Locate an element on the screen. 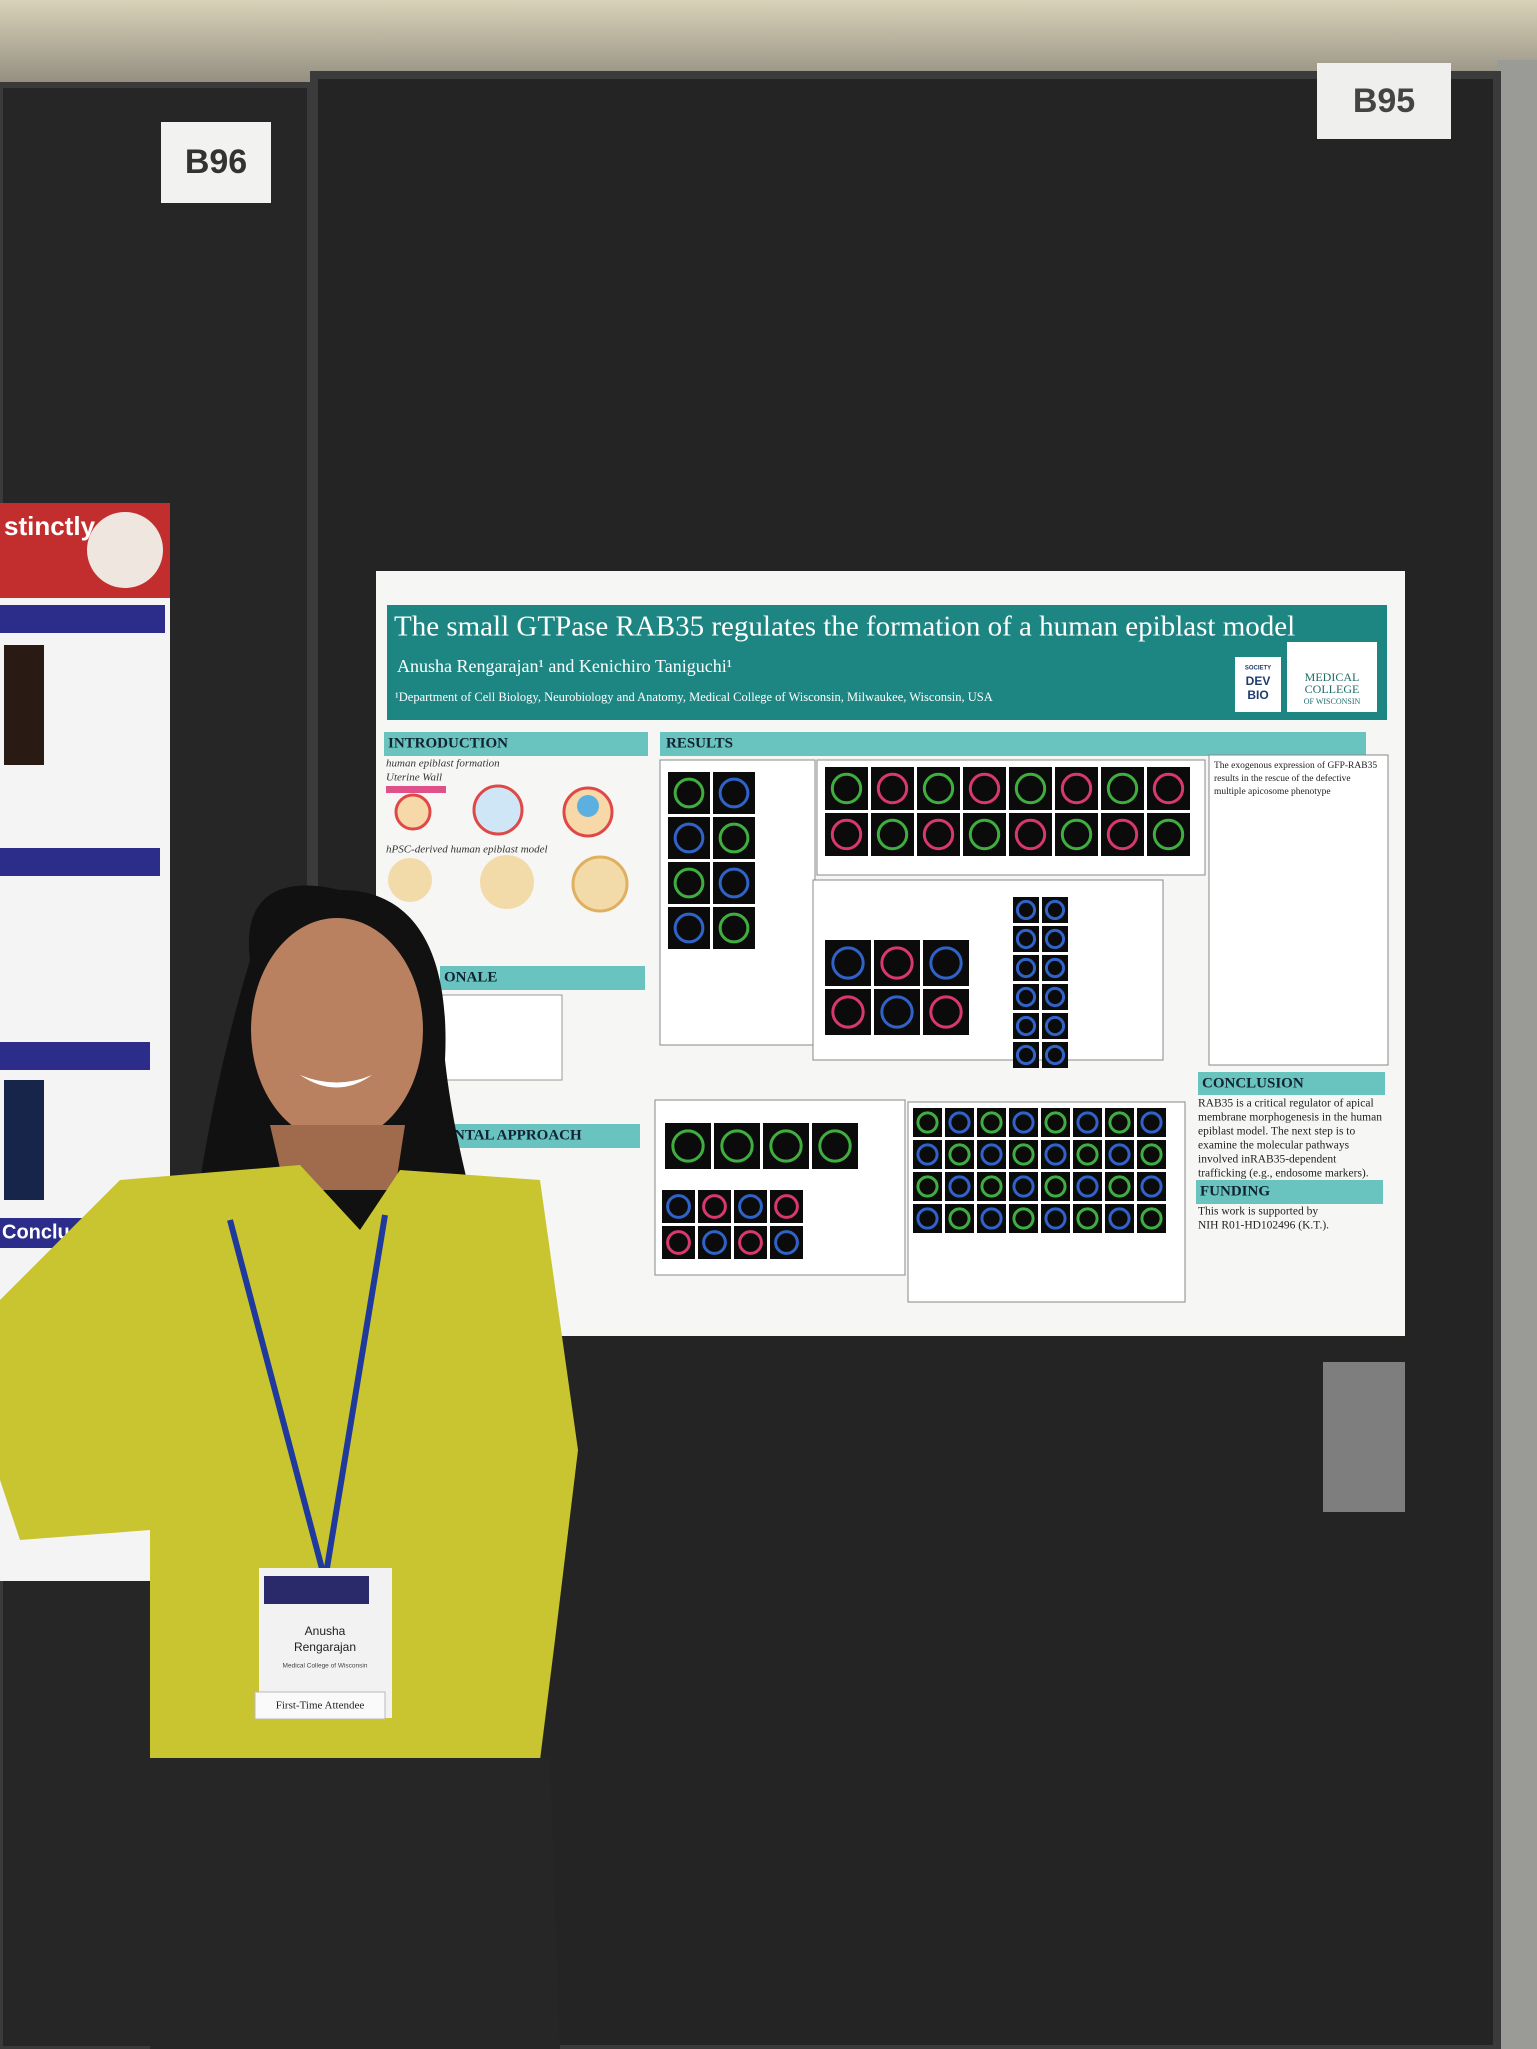 This screenshot has width=1537, height=2049. logo-text: SOCIETY is located at coordinates (1258, 669).